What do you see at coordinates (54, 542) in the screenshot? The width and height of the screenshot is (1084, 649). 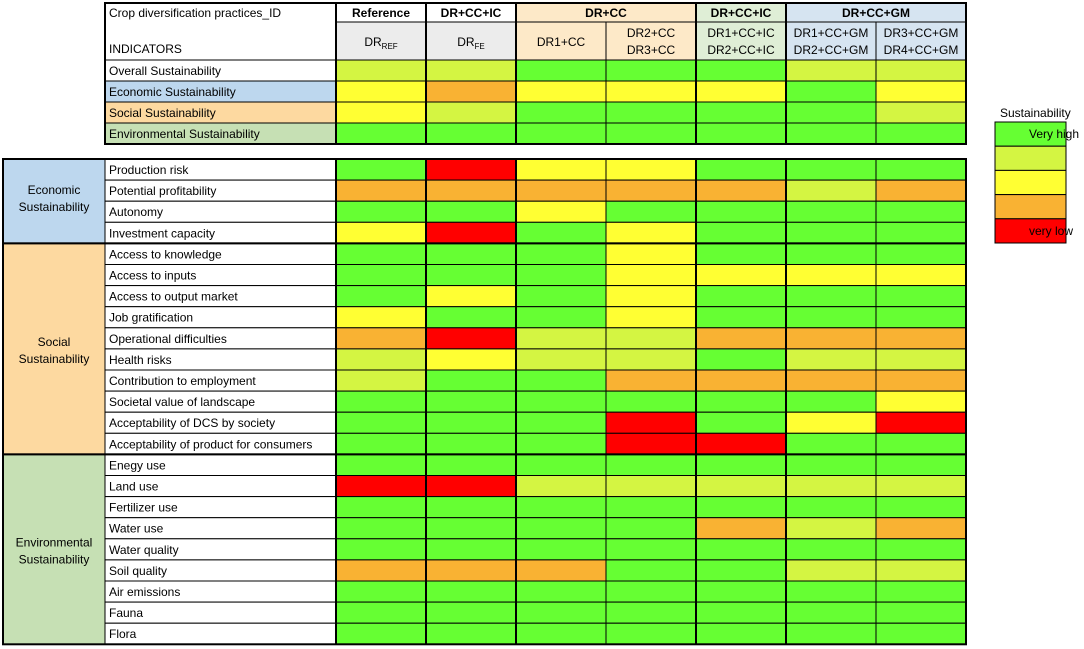 I see `section-label: Environmental` at bounding box center [54, 542].